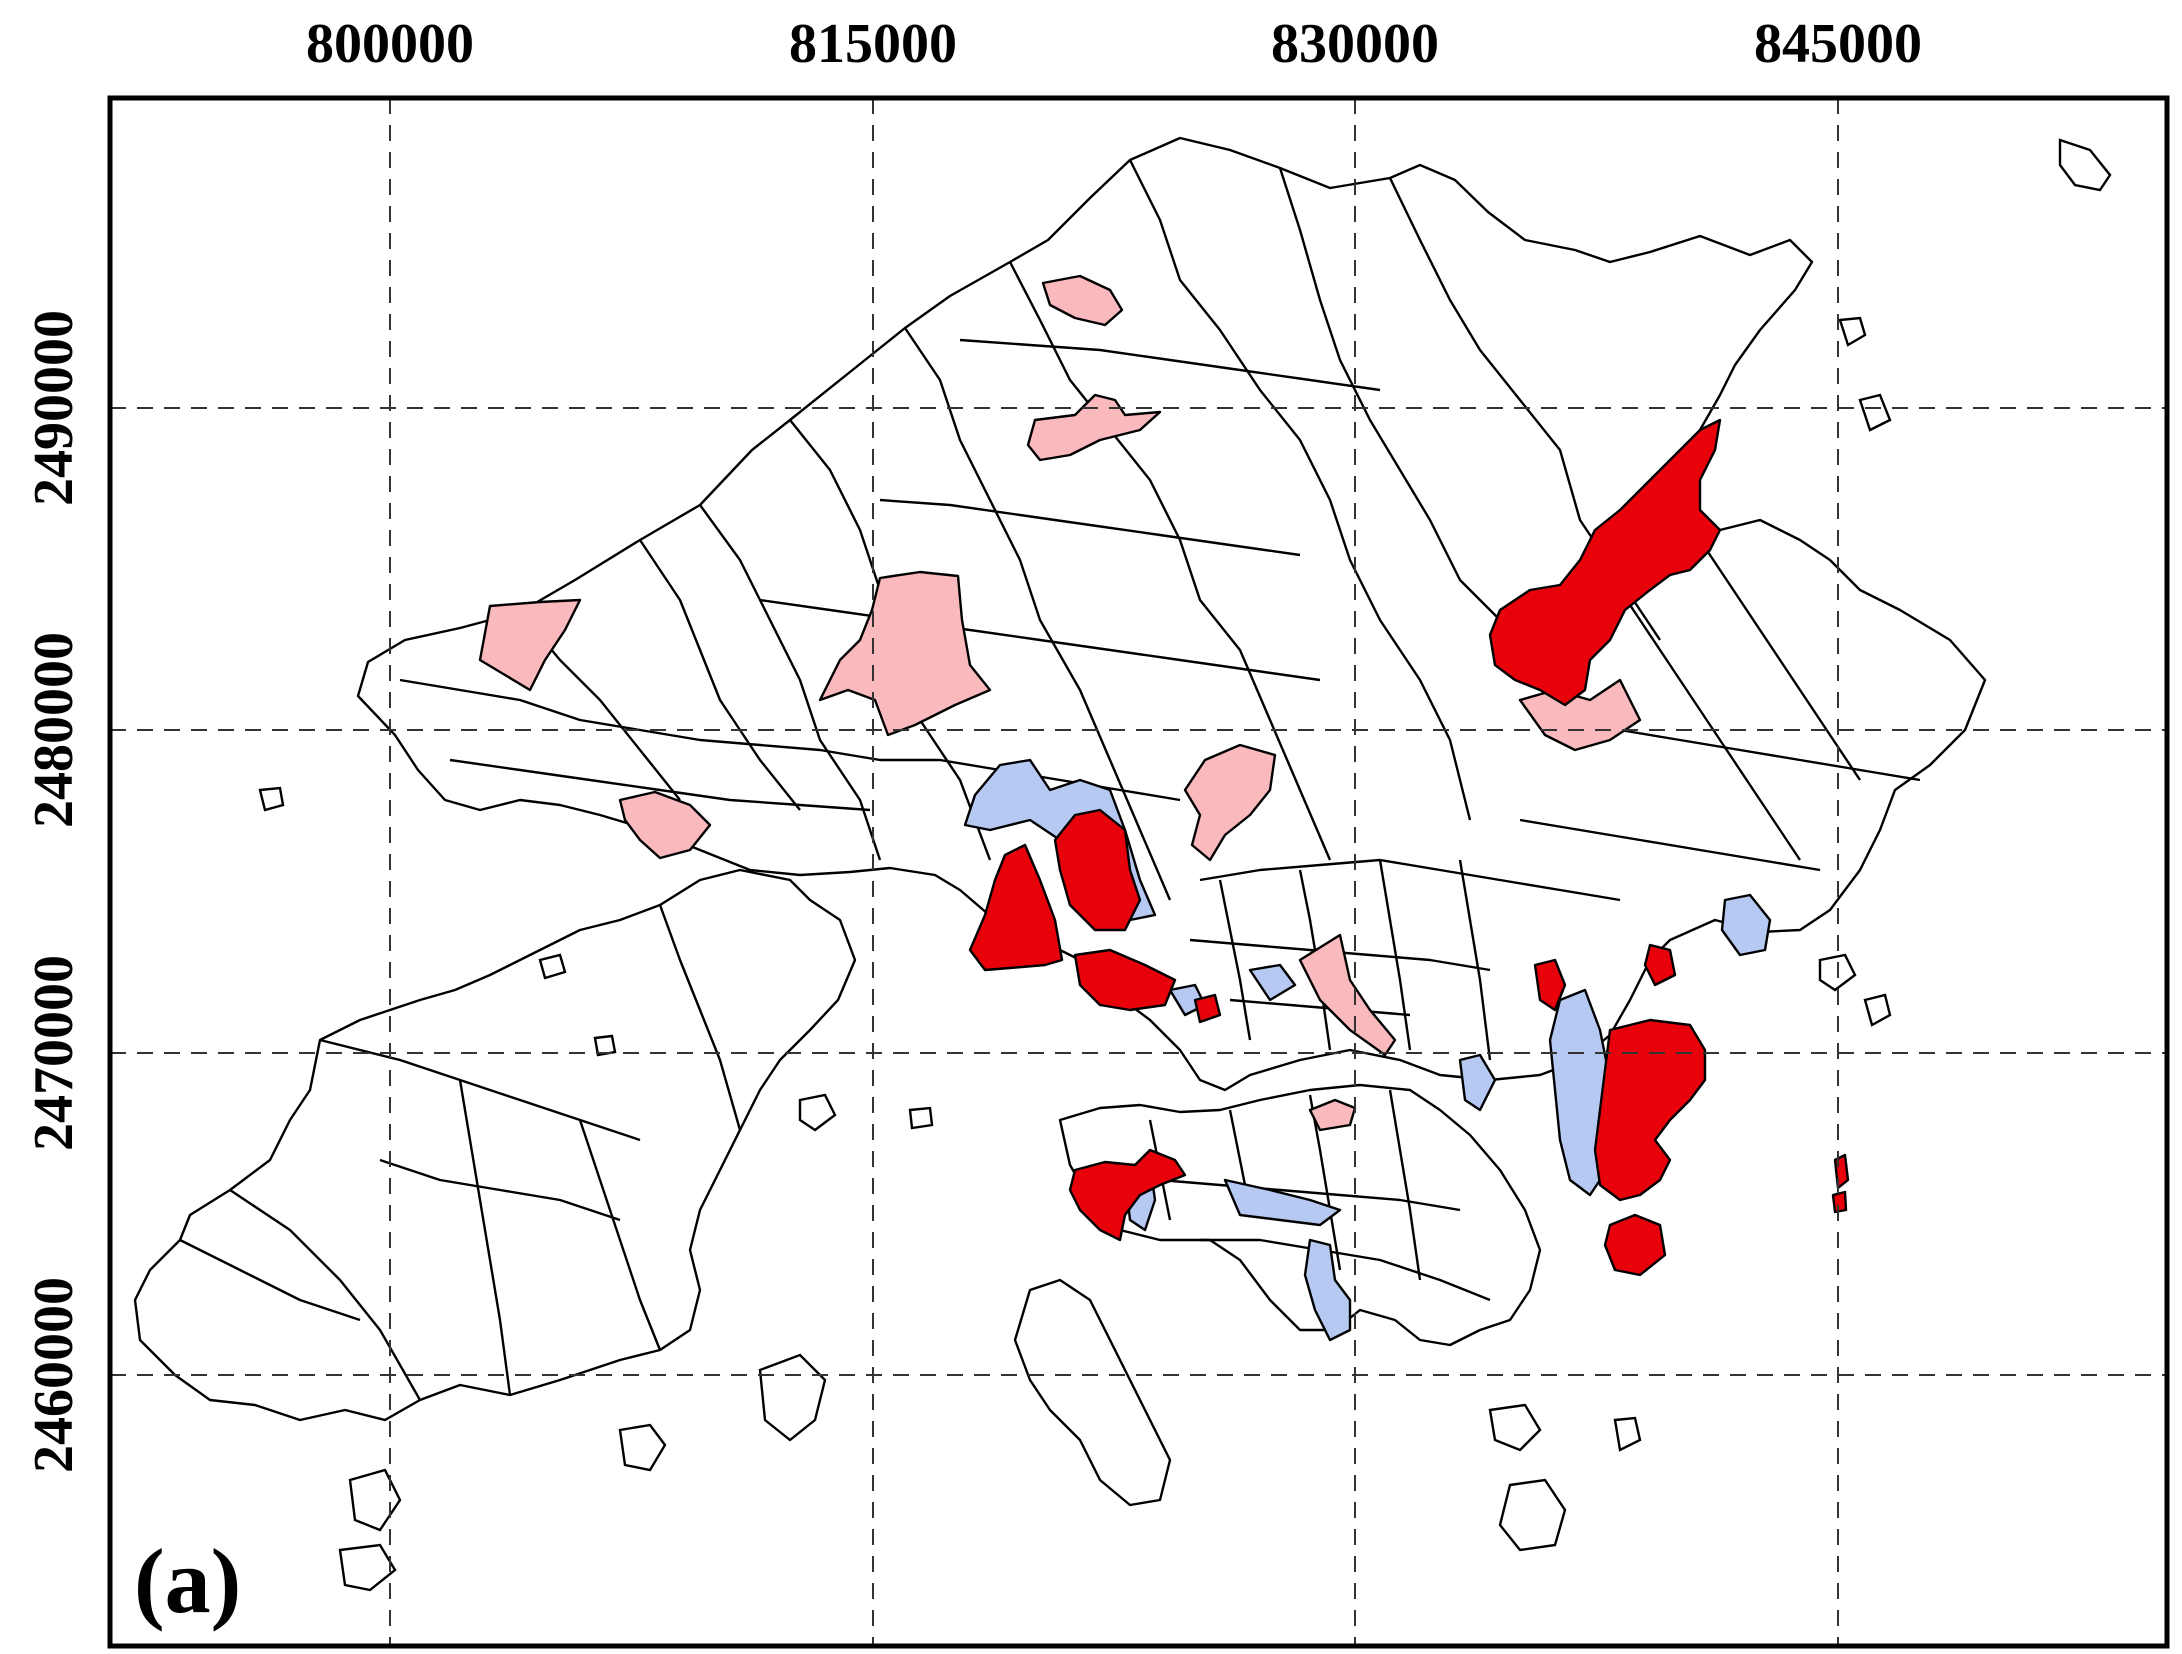 Image resolution: width=2182 pixels, height=1654 pixels. Describe the element at coordinates (1114, 44) in the screenshot. I see `x-tick-labels: 800000 815000 830000 845000` at that location.